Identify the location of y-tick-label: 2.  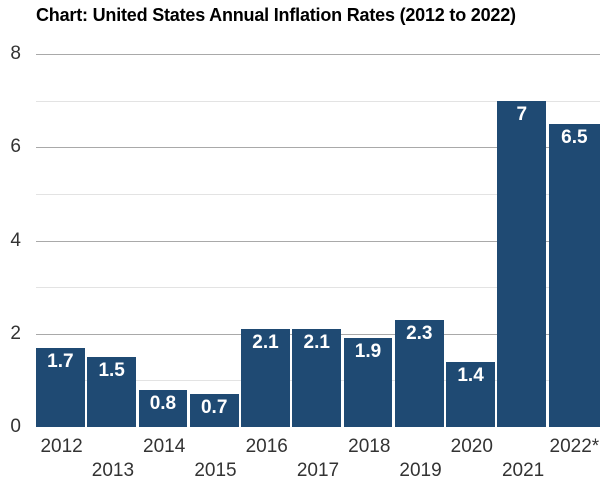
(15, 333).